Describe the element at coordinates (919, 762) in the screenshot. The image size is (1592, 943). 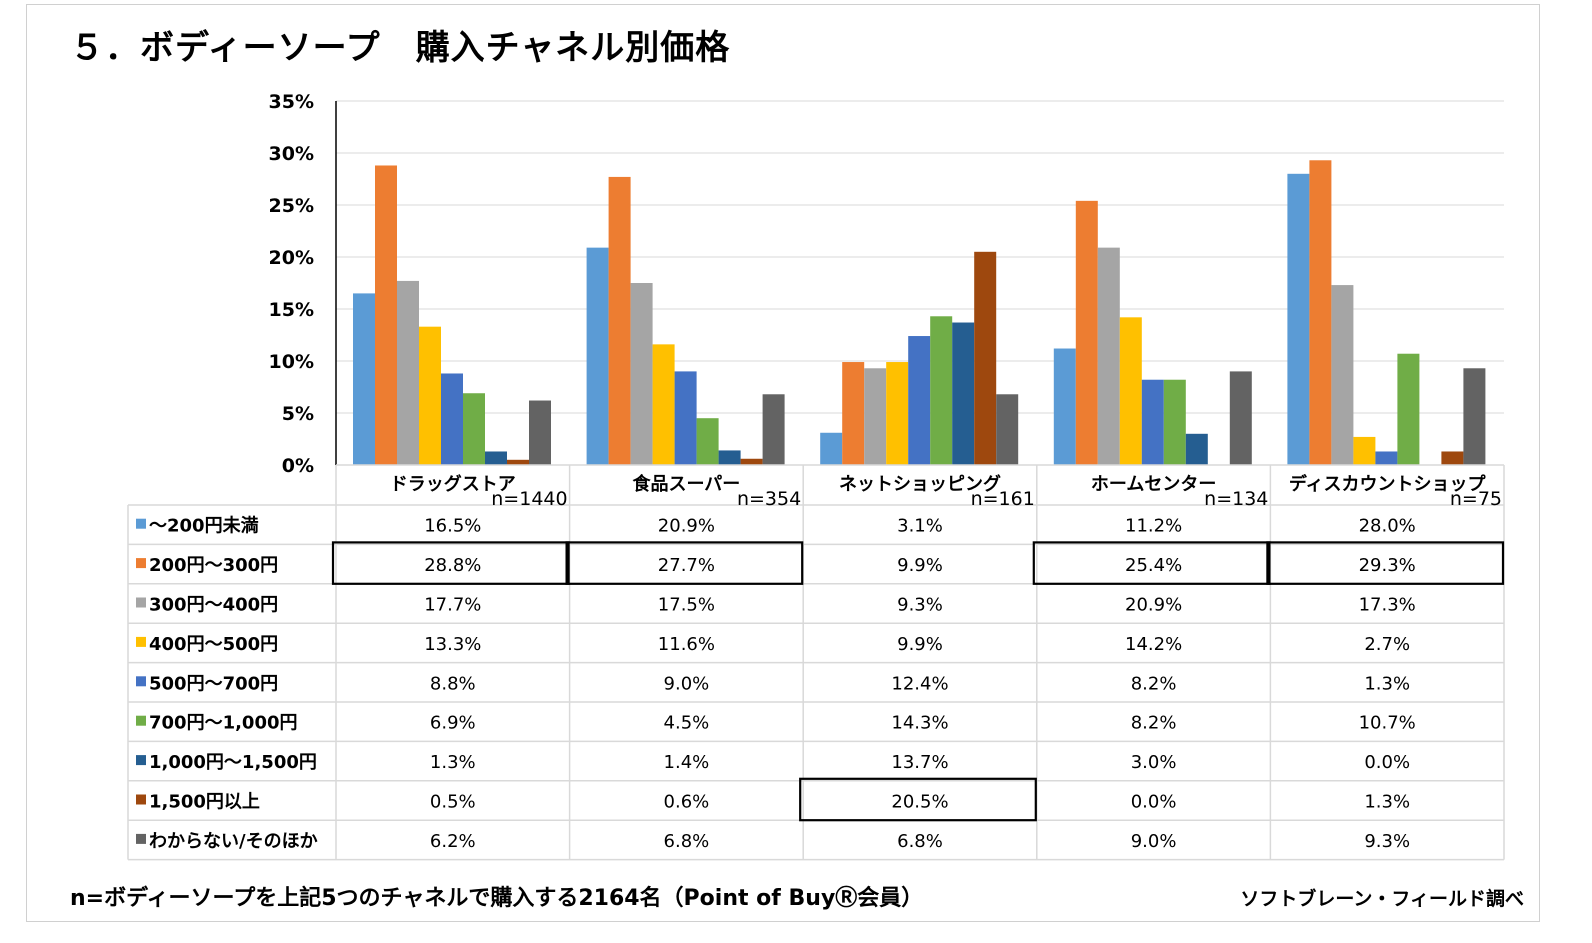
I see `data-cell-value: 13.7%` at that location.